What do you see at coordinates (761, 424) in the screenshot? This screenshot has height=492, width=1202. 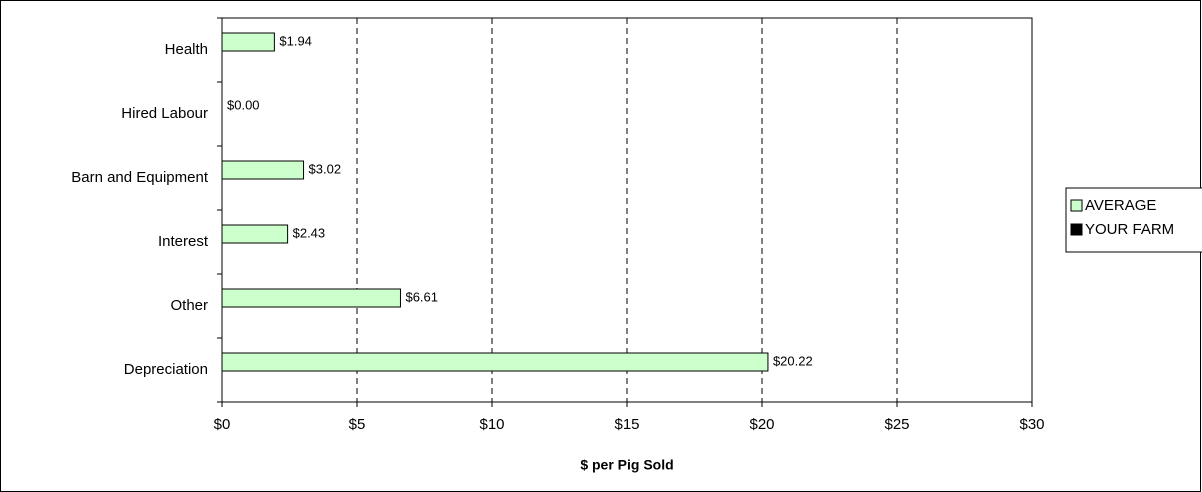 I see `x-tick-label: $20` at bounding box center [761, 424].